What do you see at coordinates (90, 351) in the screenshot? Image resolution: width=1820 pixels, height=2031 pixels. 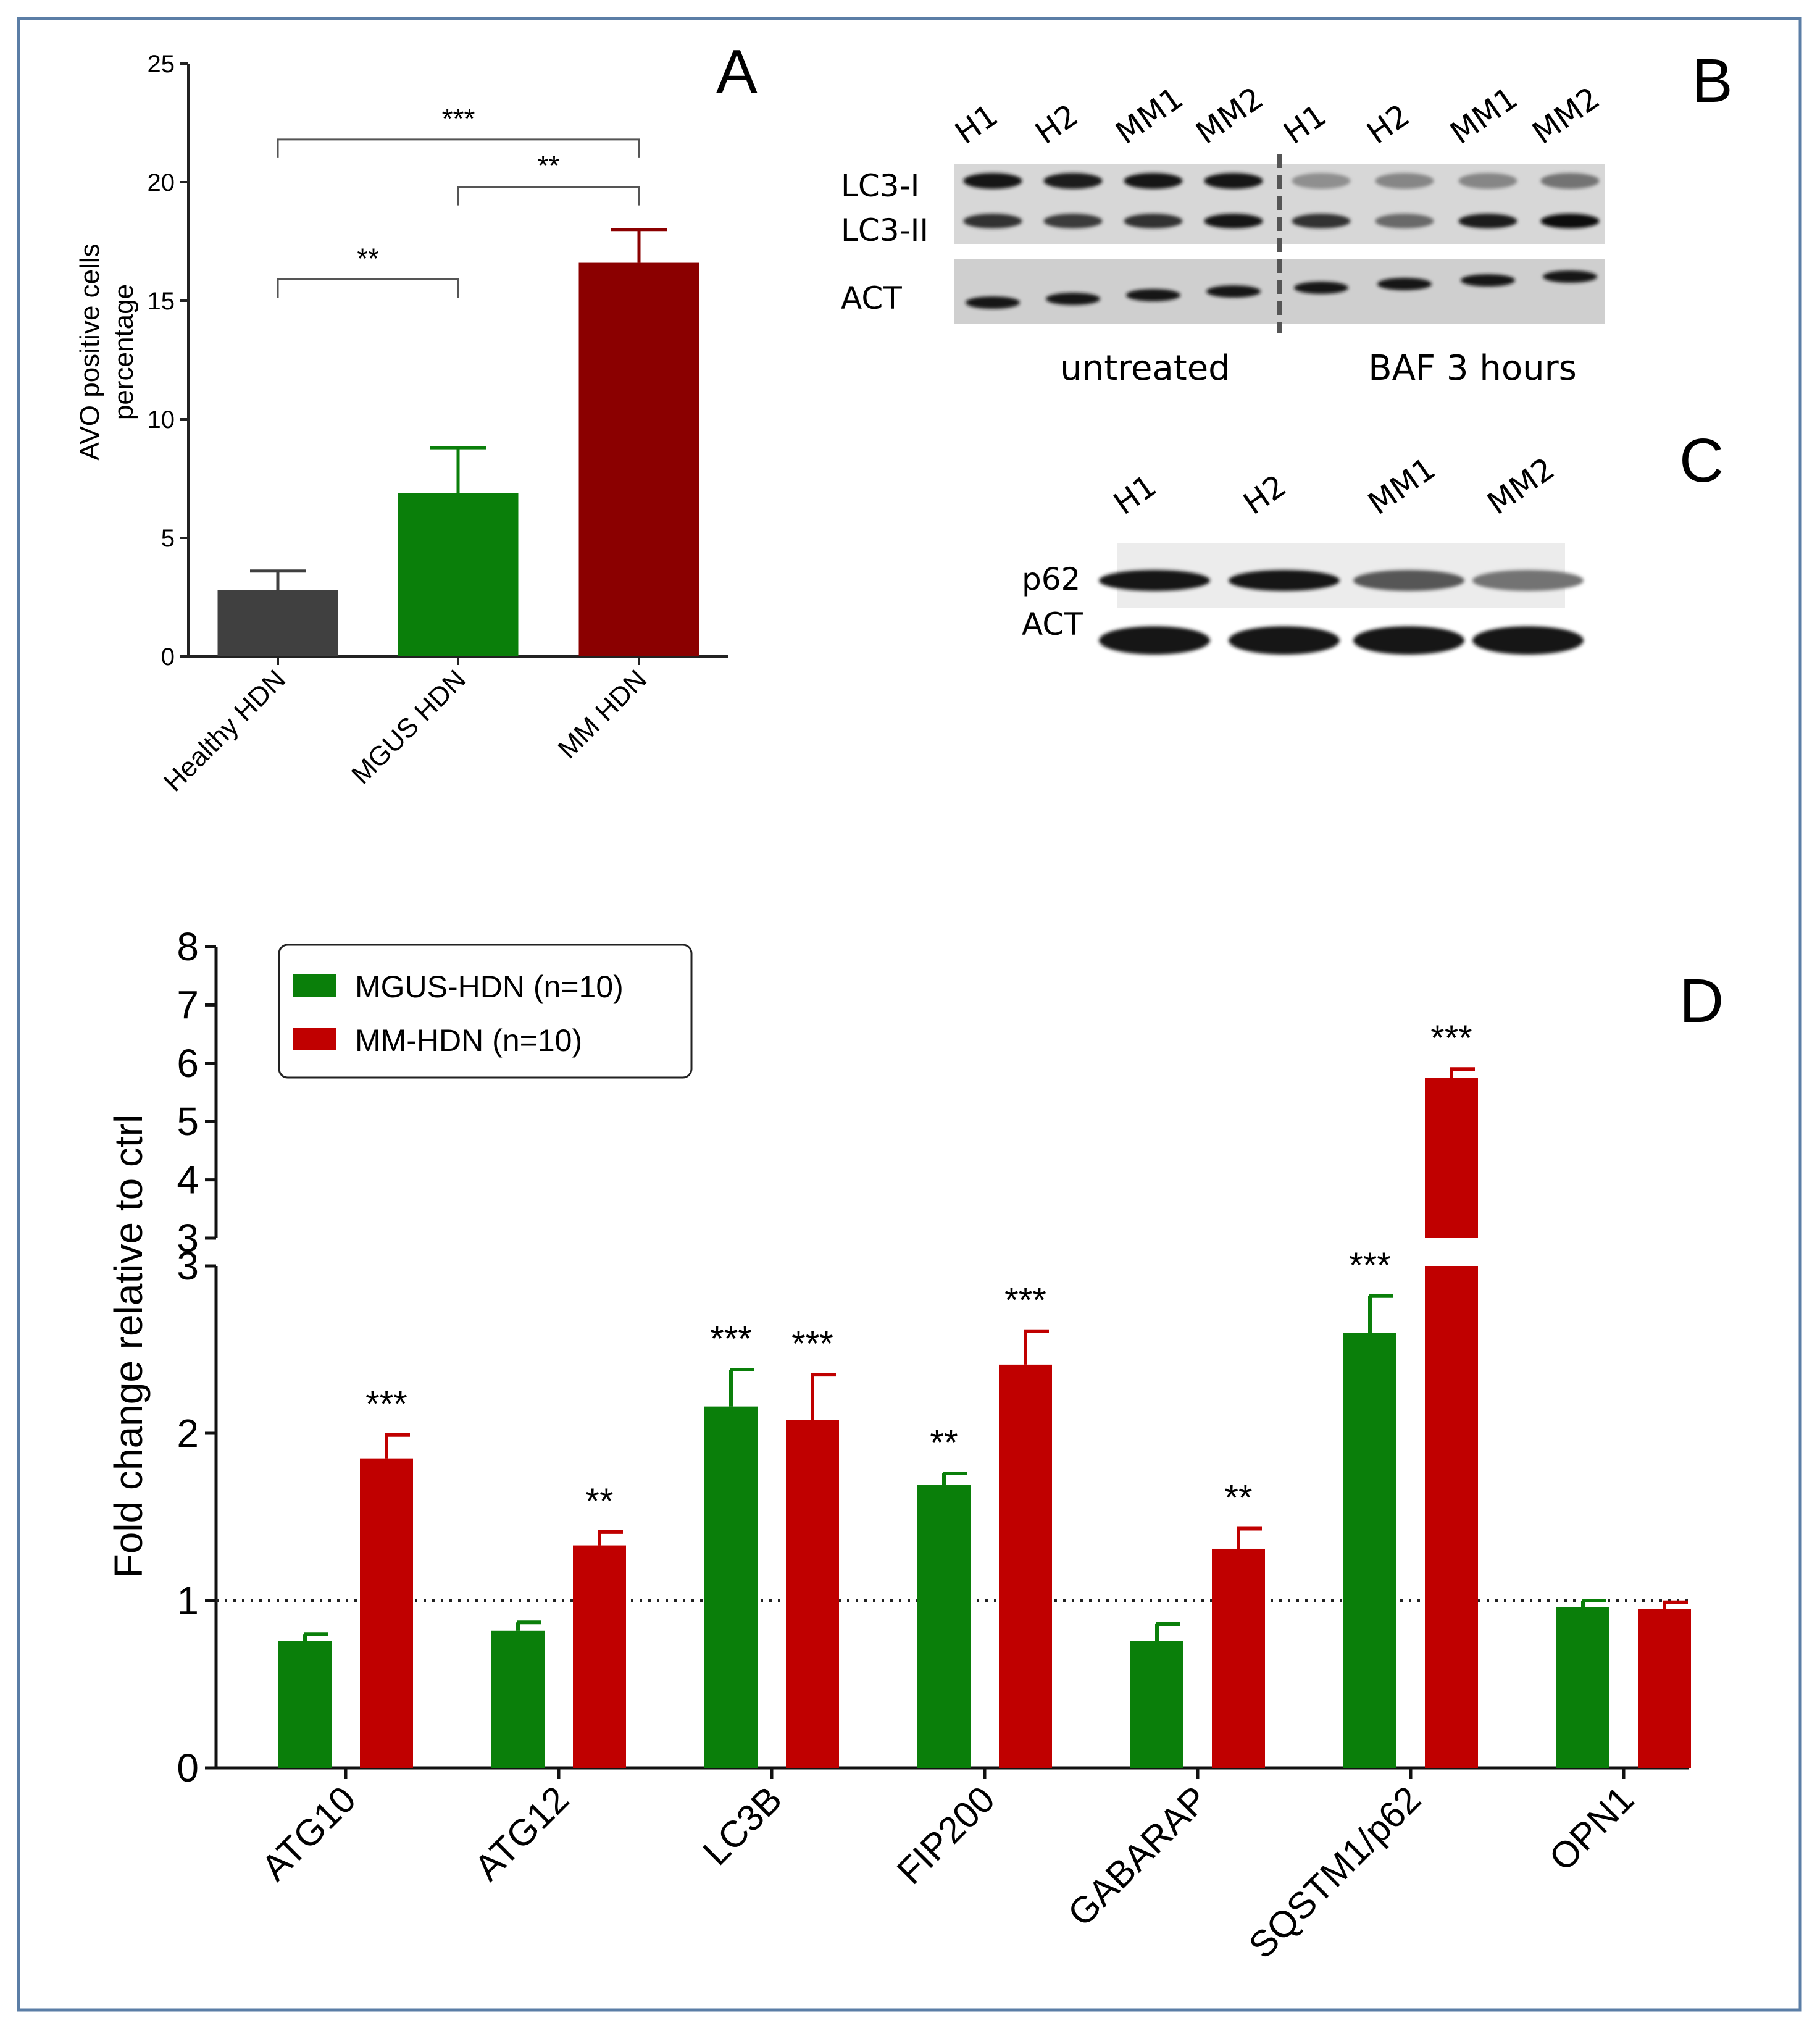 I see `panel-a-ylabel-line1: AVO positive cells` at bounding box center [90, 351].